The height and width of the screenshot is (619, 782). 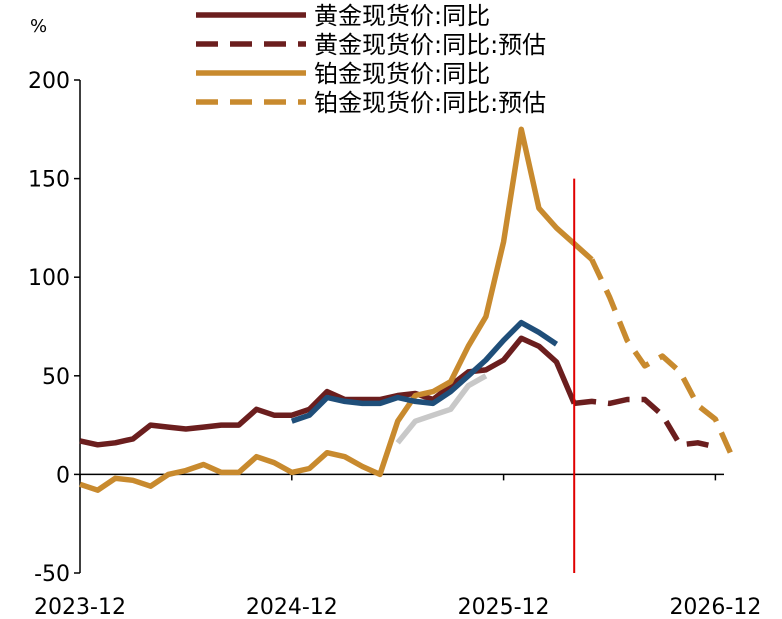 What do you see at coordinates (430, 45) in the screenshot?
I see `legend-label: 黄金现货价:同比:预估` at bounding box center [430, 45].